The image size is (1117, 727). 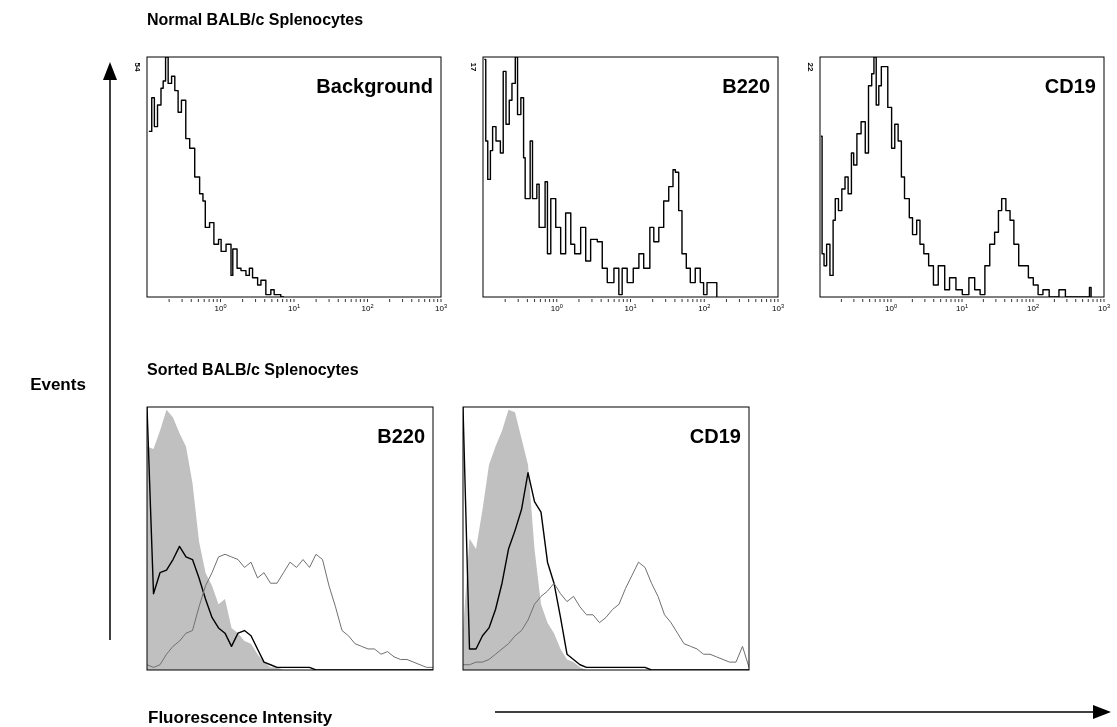 What do you see at coordinates (240, 717) in the screenshot?
I see `x-axis-title: Fluorescence Intensity` at bounding box center [240, 717].